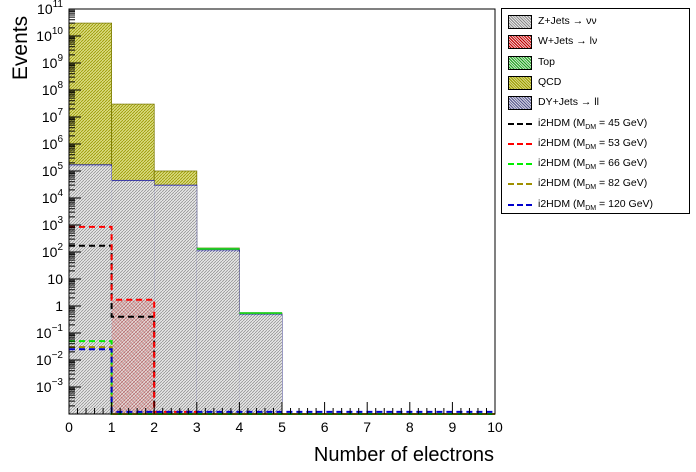 The image size is (696, 472). Describe the element at coordinates (53, 89) in the screenshot. I see `y-tick-label: 10⁸` at that location.